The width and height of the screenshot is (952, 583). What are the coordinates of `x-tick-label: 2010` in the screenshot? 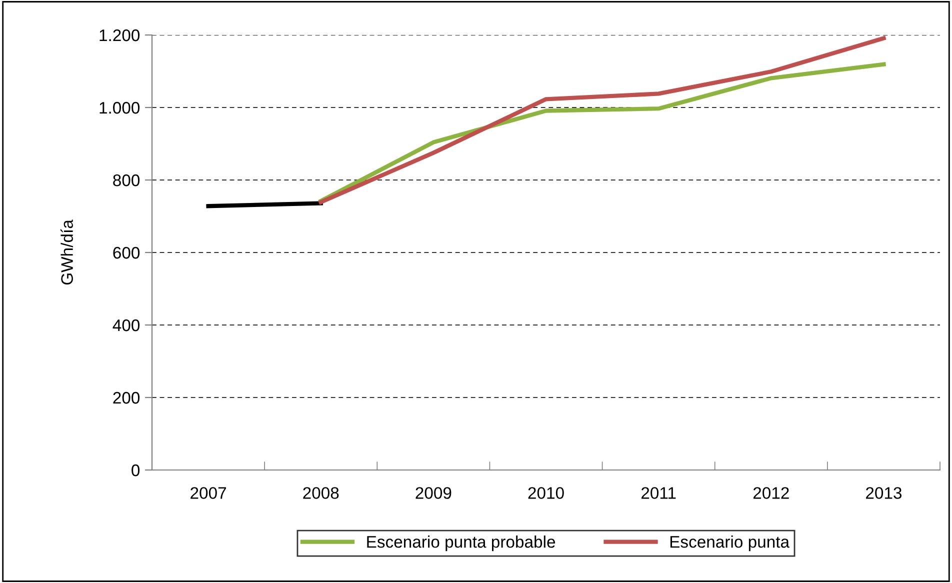 It's located at (546, 493).